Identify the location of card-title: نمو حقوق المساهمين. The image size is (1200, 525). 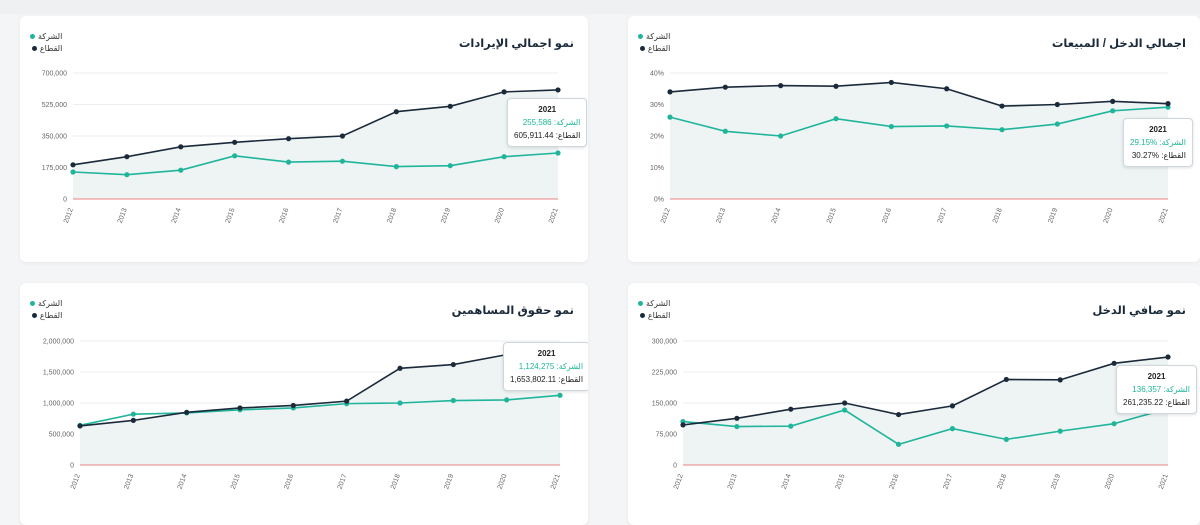
(512, 311).